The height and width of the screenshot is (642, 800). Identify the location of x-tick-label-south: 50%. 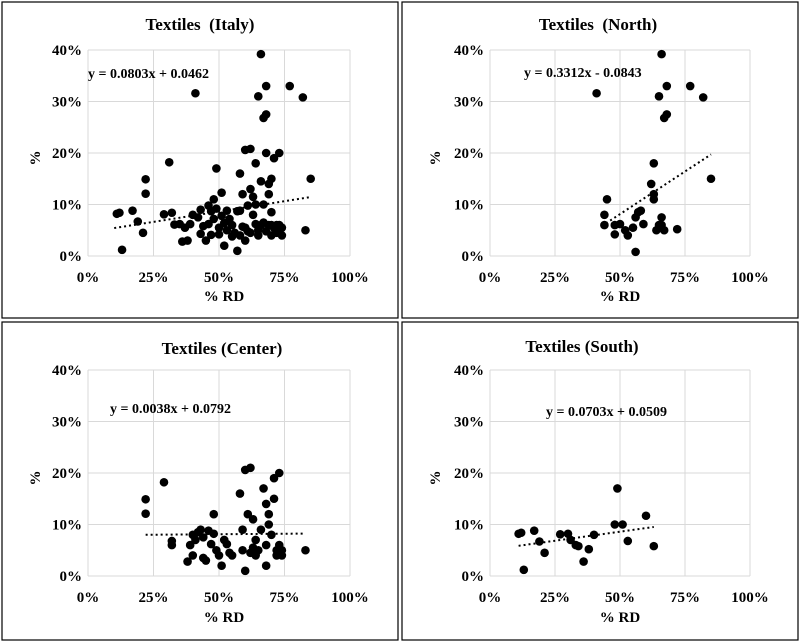
(620, 598).